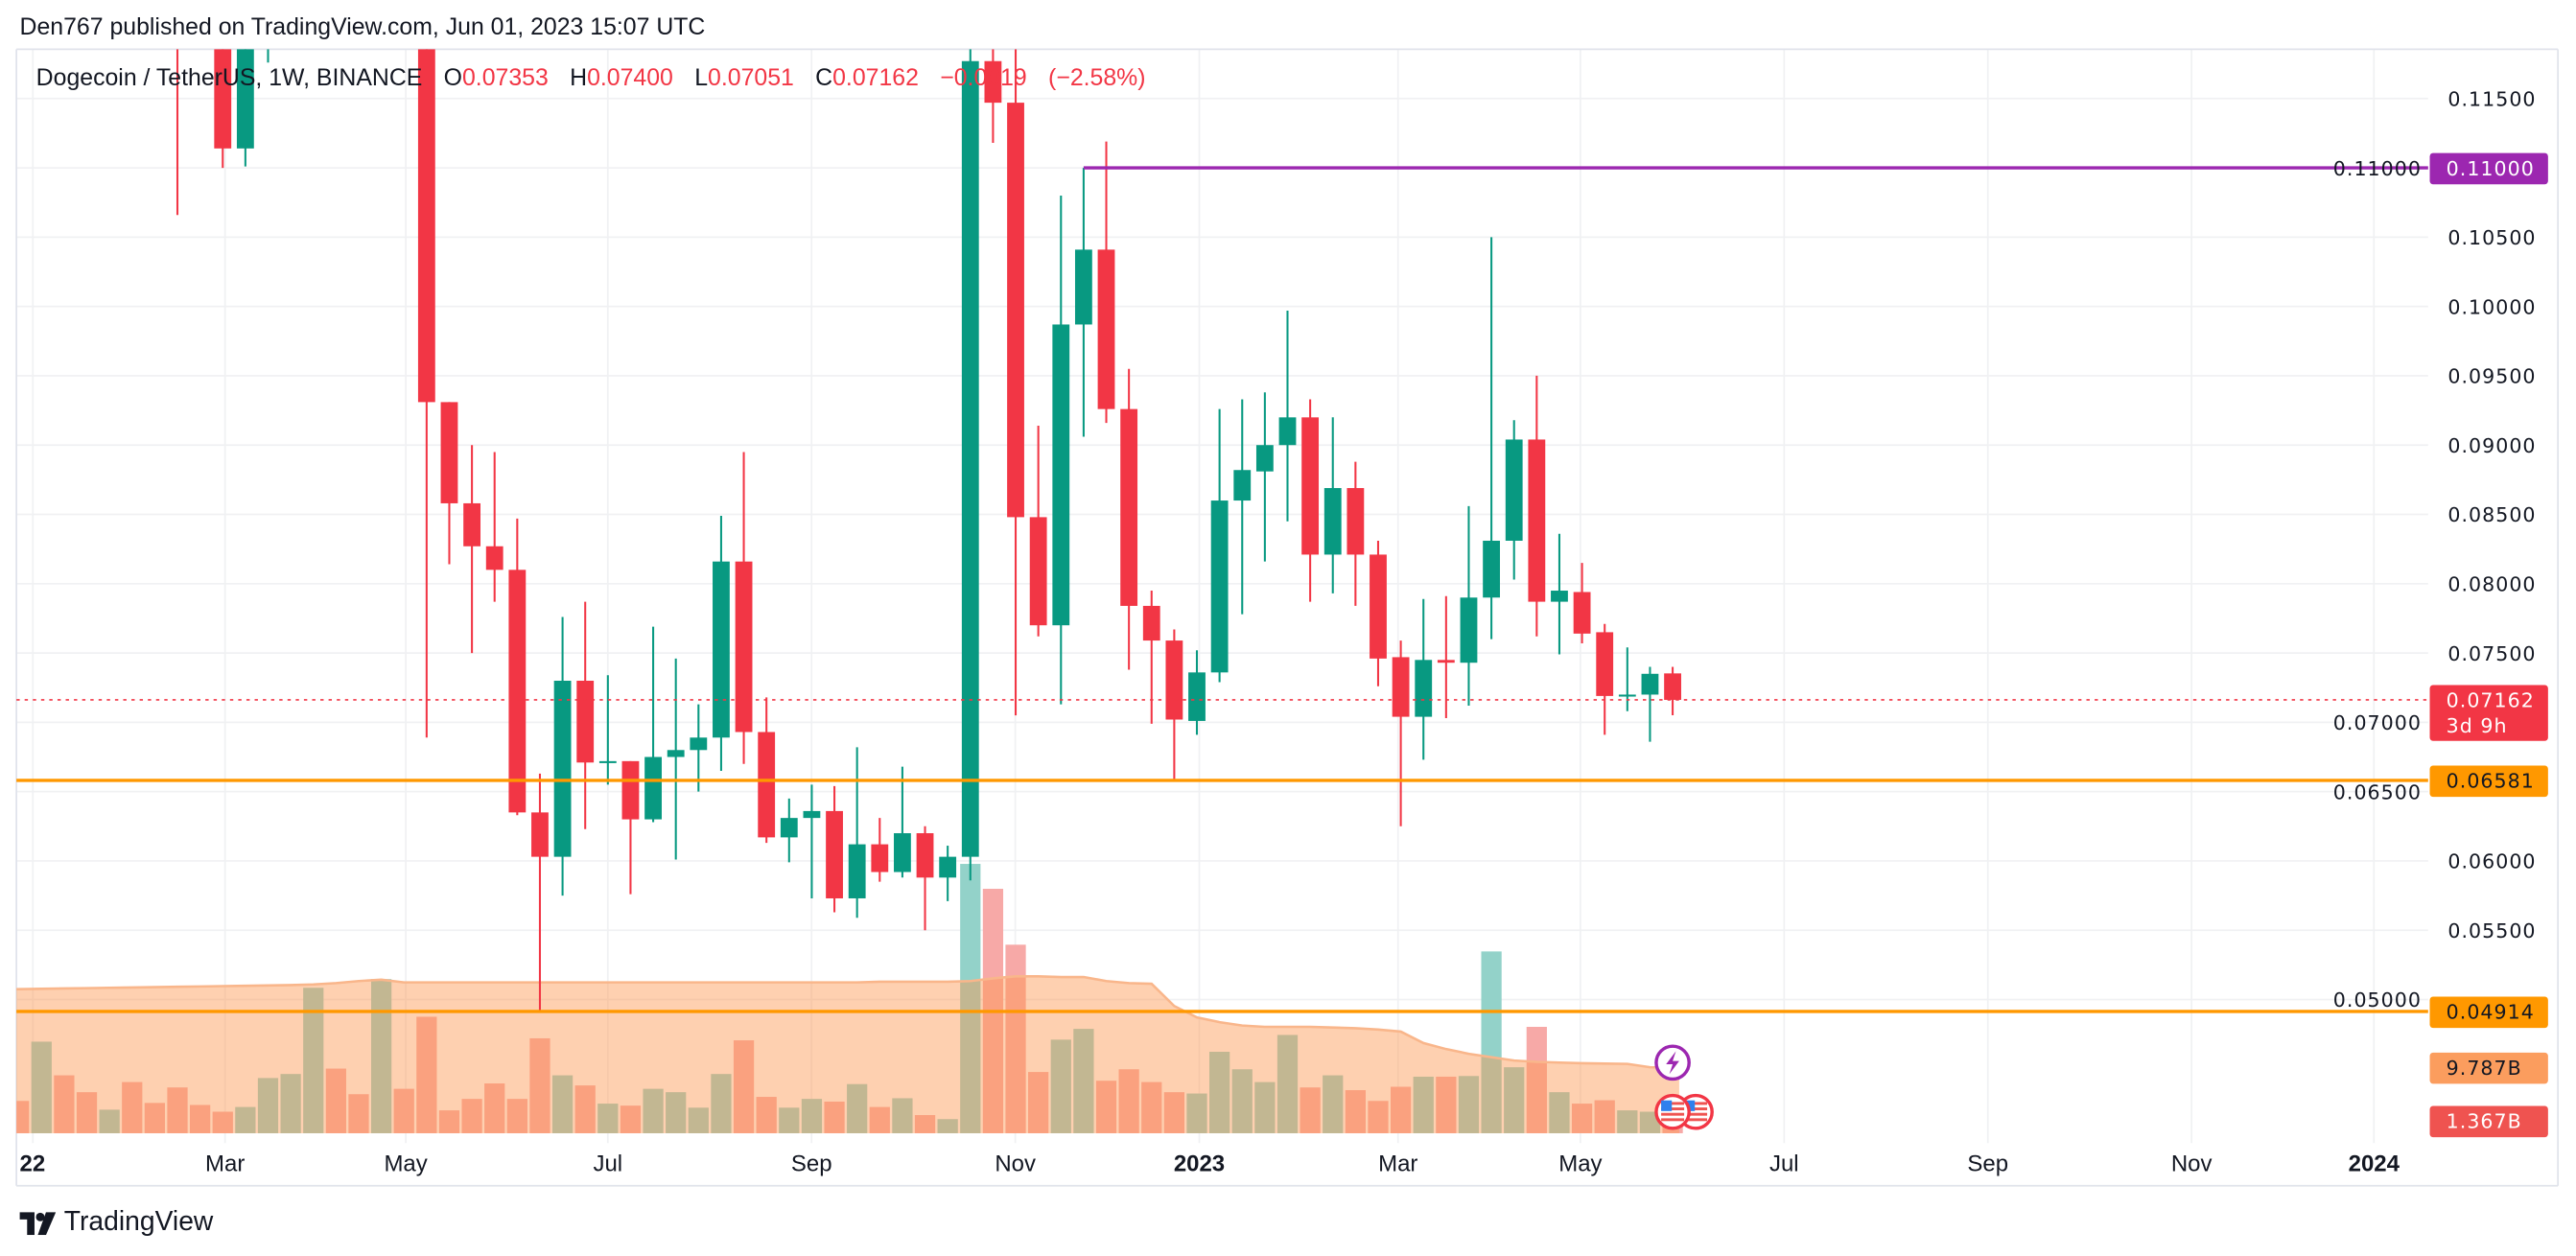 The image size is (2576, 1256). I want to click on event-markers, so click(1684, 1087).